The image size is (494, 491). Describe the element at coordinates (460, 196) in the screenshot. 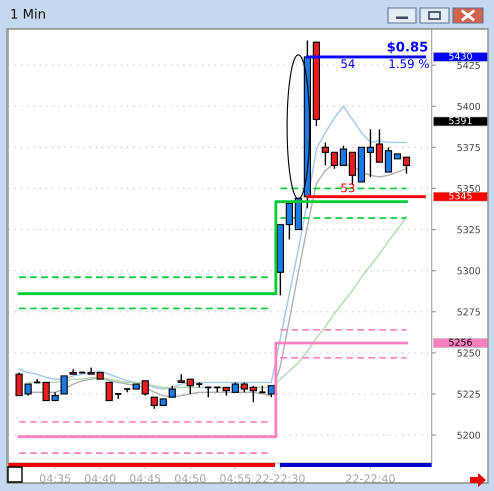

I see `text: 5345` at that location.